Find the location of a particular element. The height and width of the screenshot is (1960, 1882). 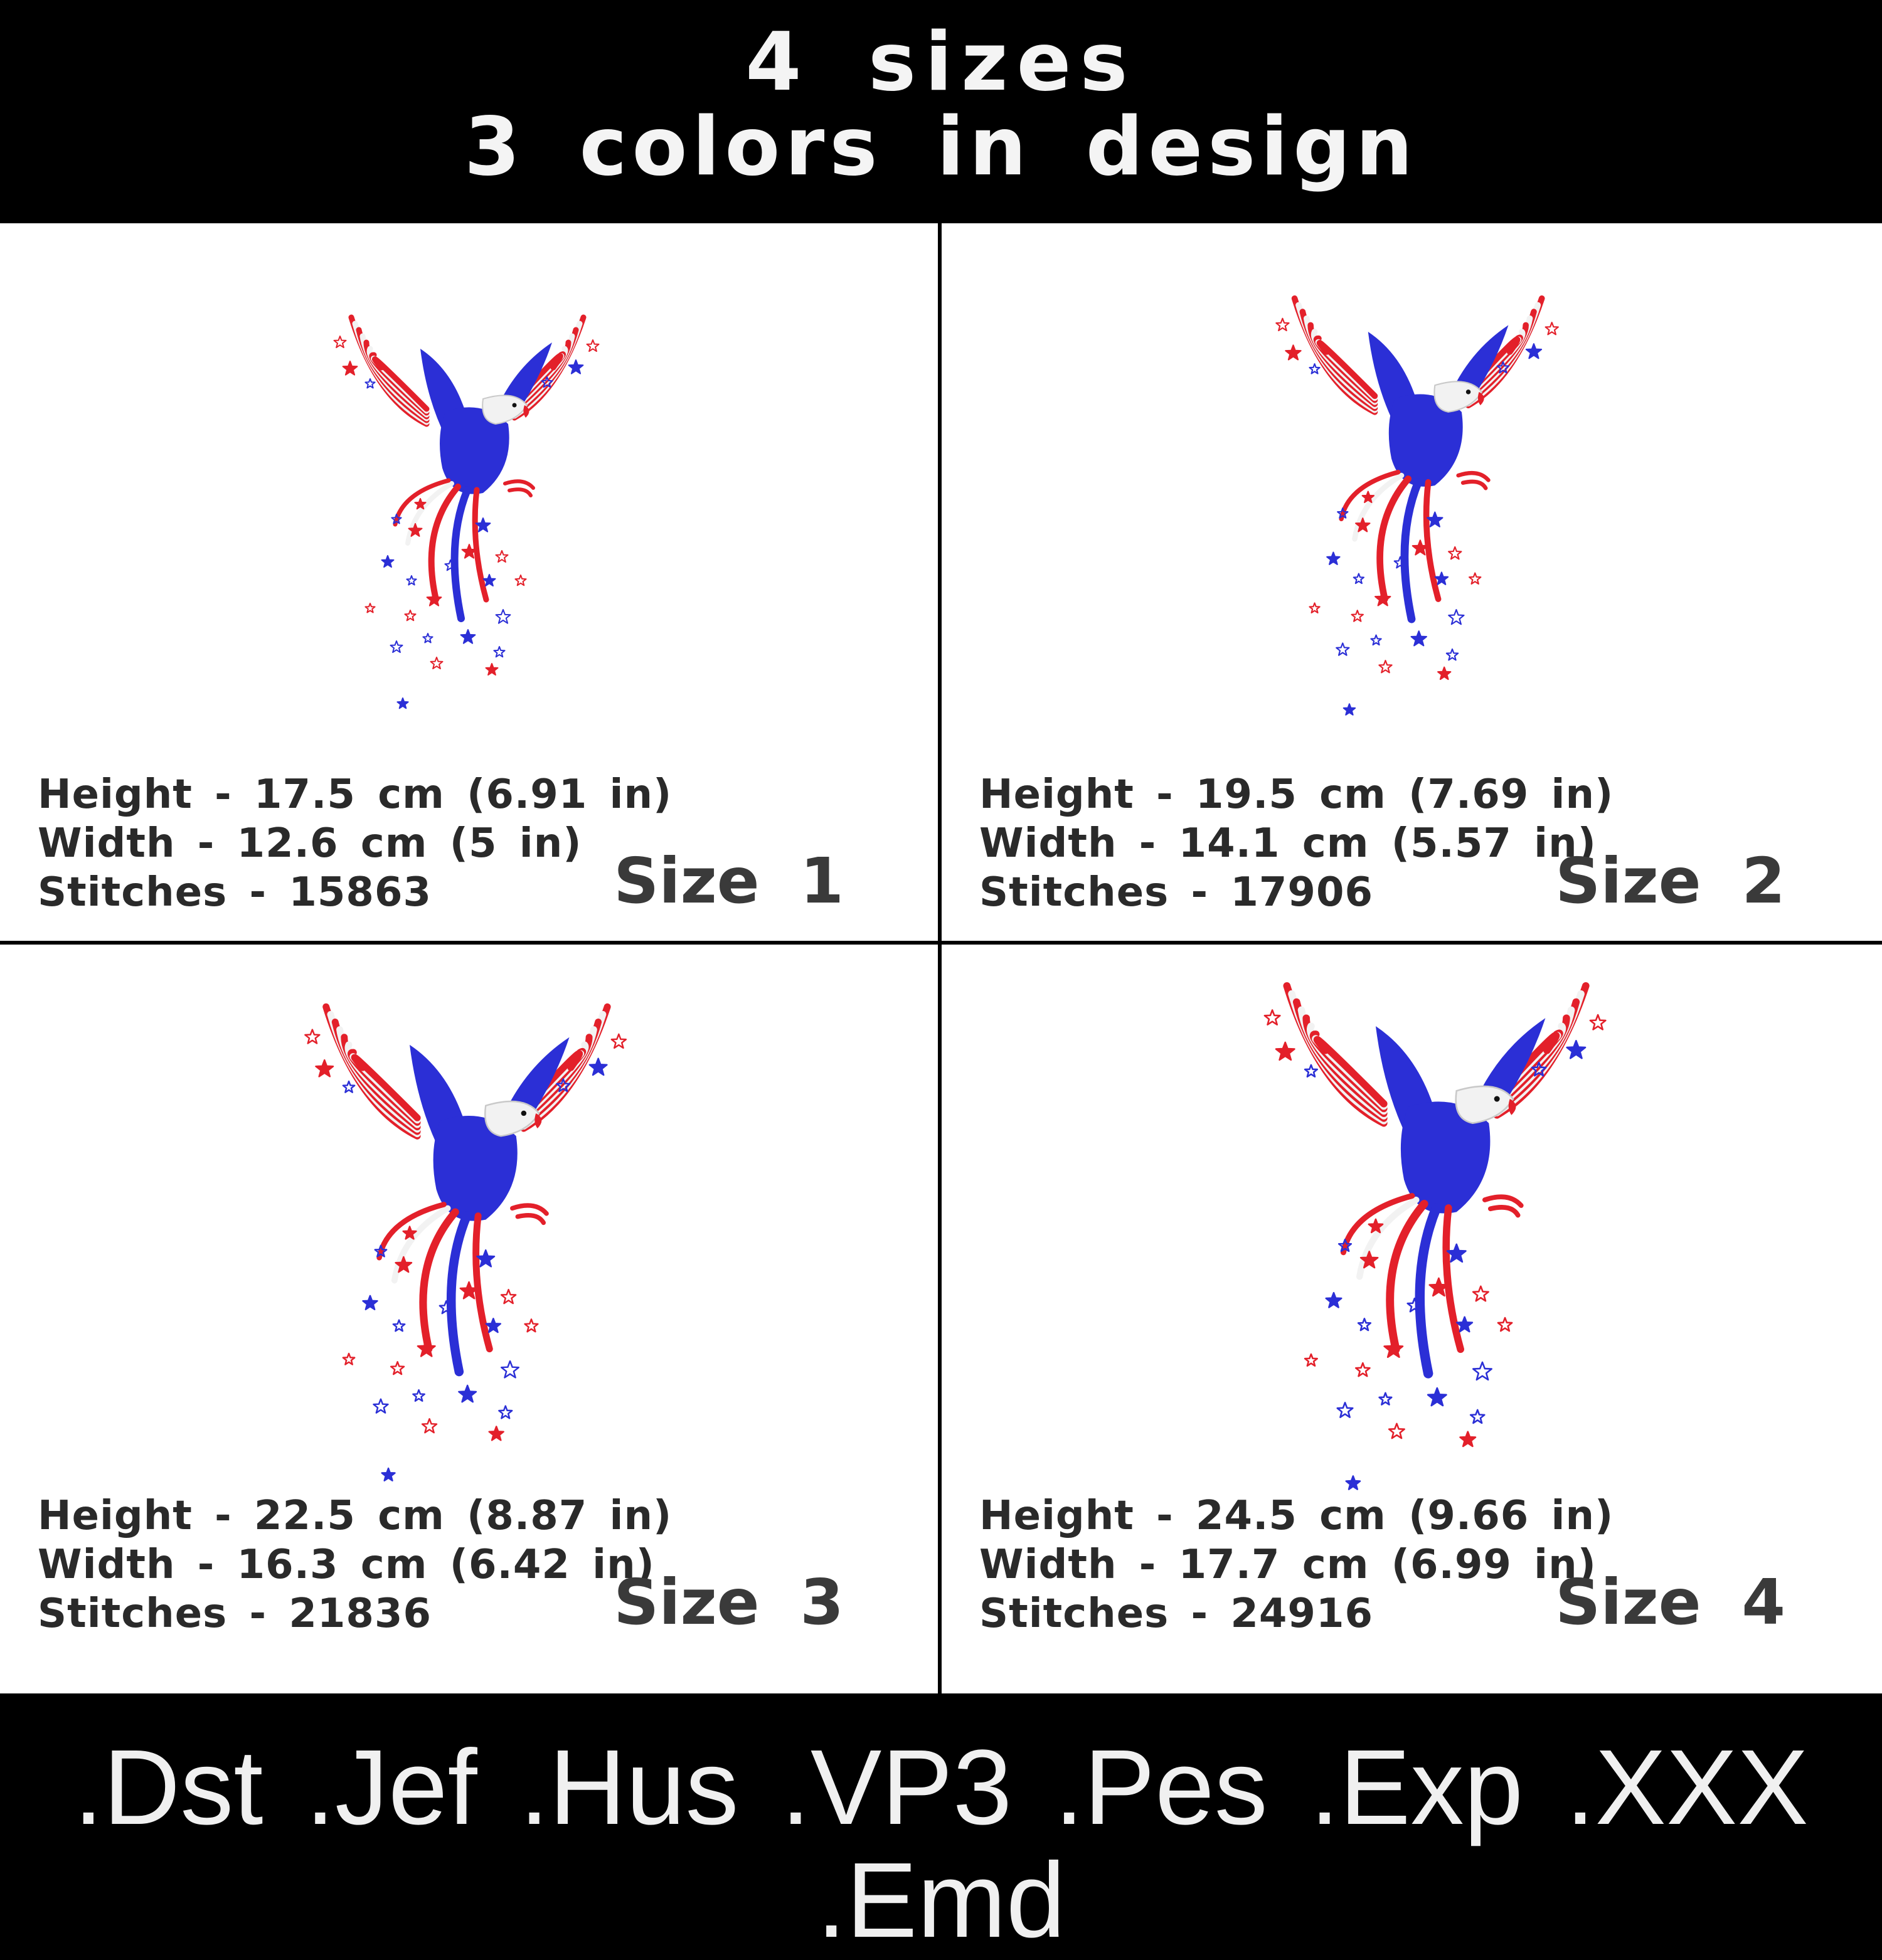

header-colors-text: 3 colors in design is located at coordinates (941, 147).